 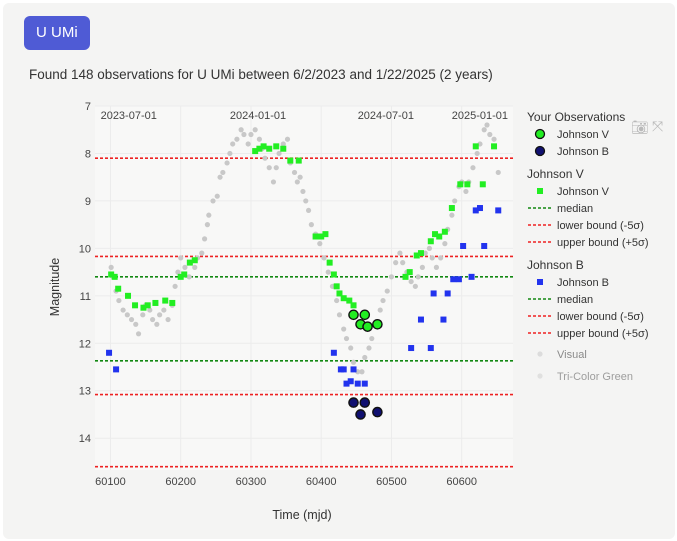 What do you see at coordinates (365, 315) in the screenshot?
I see `your-johnson-v-point` at bounding box center [365, 315].